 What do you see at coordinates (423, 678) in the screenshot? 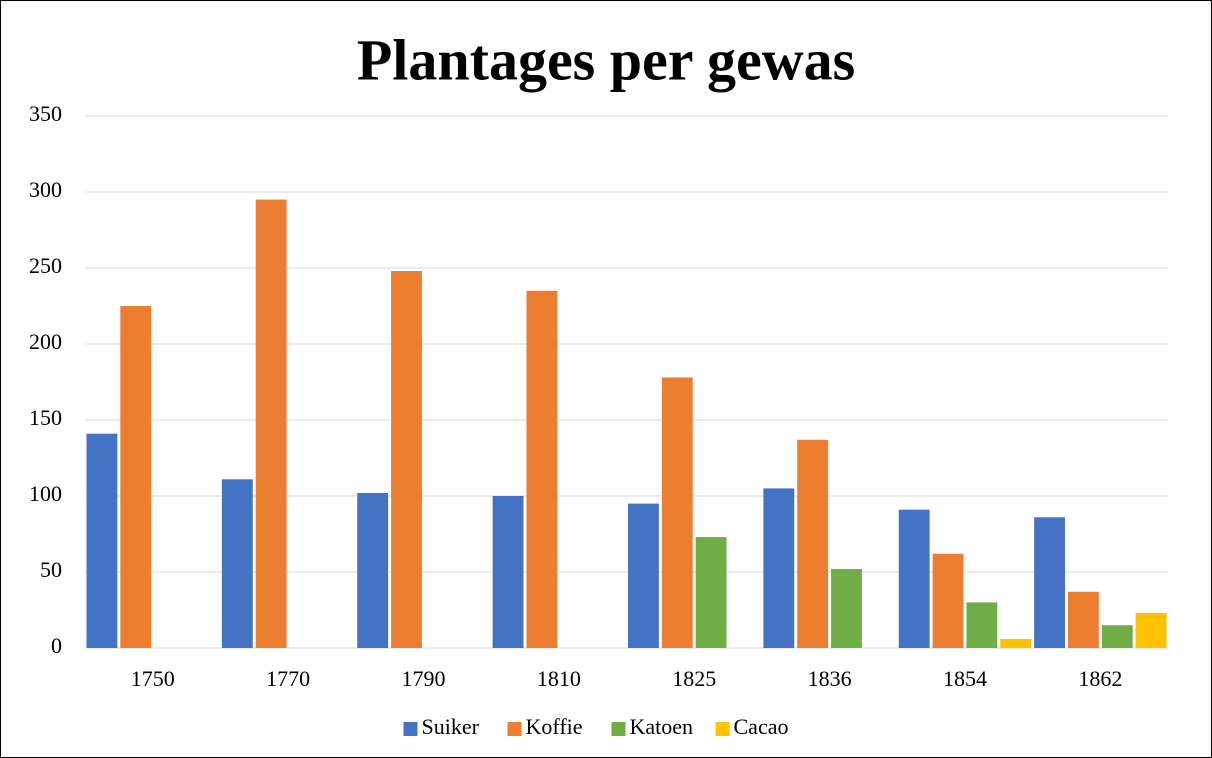
I see `x-tick-label: 1790` at bounding box center [423, 678].